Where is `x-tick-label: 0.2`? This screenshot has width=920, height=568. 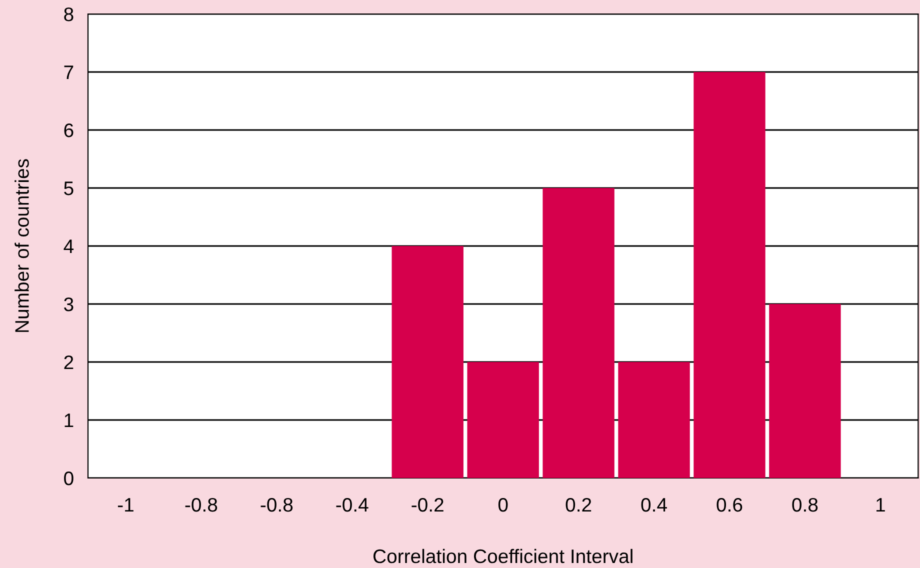 x-tick-label: 0.2 is located at coordinates (579, 505).